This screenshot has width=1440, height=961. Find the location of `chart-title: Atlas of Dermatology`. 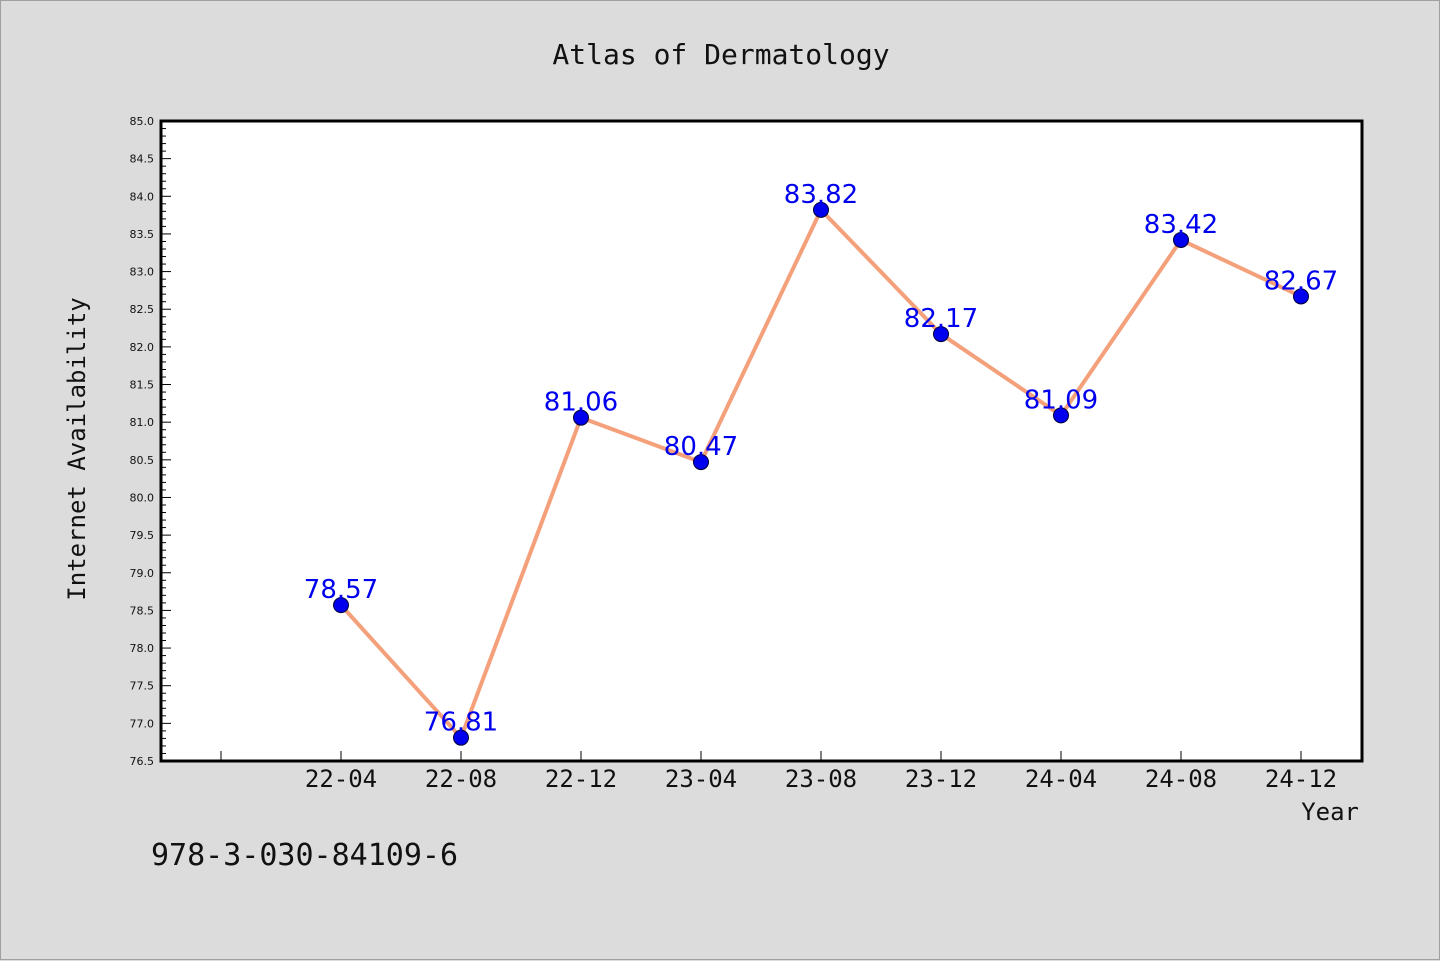

chart-title: Atlas of Dermatology is located at coordinates (720, 54).